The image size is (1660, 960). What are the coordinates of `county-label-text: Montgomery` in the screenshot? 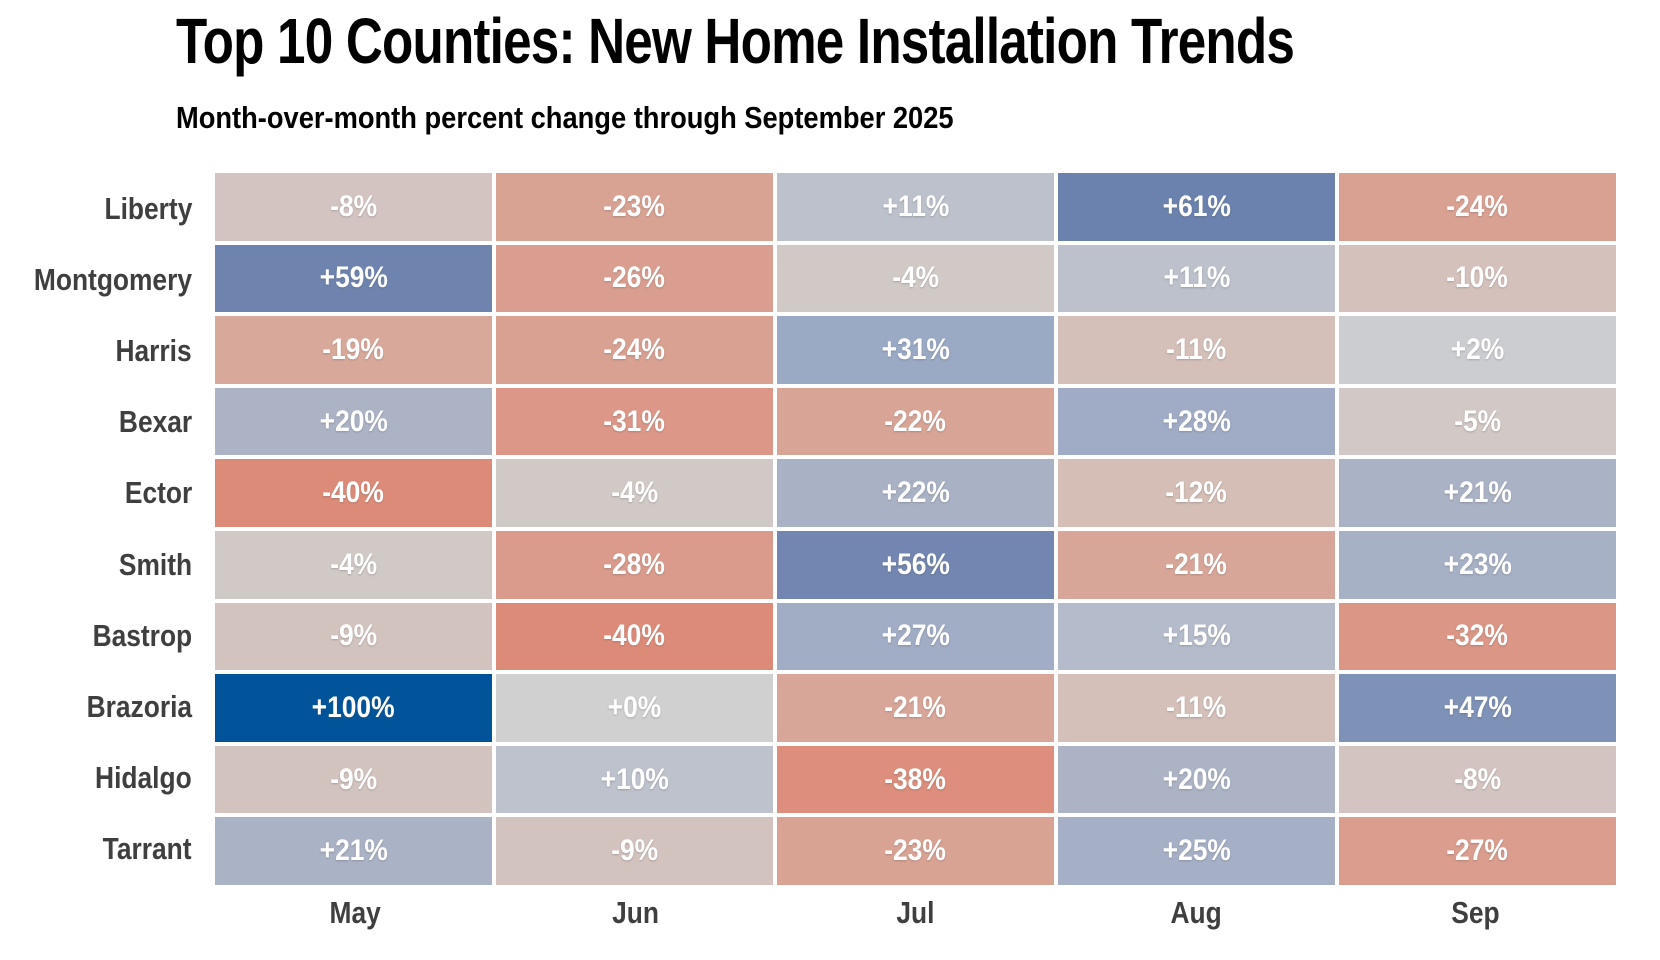 It's located at (112, 279).